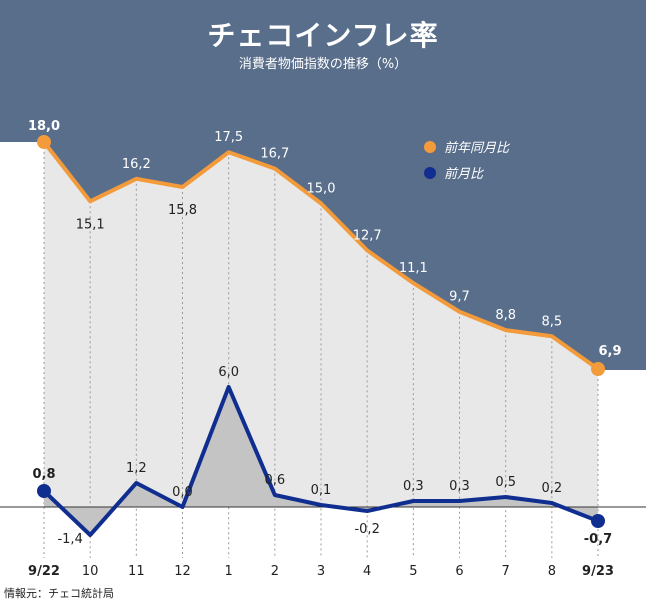 This screenshot has width=646, height=607. What do you see at coordinates (321, 490) in the screenshot?
I see `mom-data-label: 0,1` at bounding box center [321, 490].